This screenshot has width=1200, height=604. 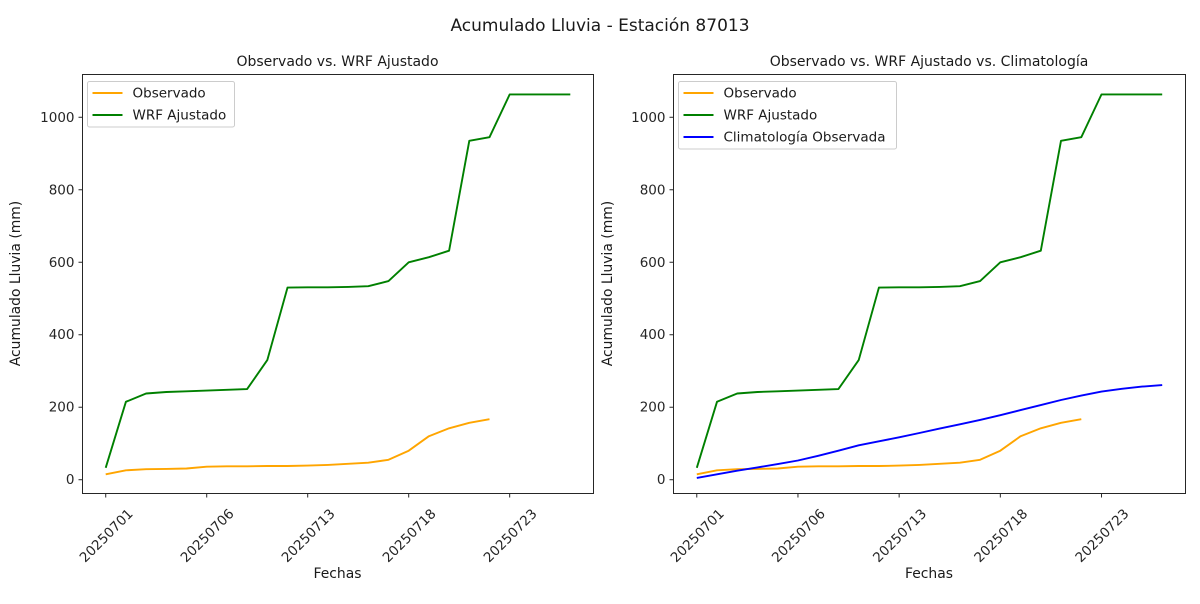 I want to click on right-yaxis-label: Acumulado Lluvia (mm), so click(x=608, y=283).